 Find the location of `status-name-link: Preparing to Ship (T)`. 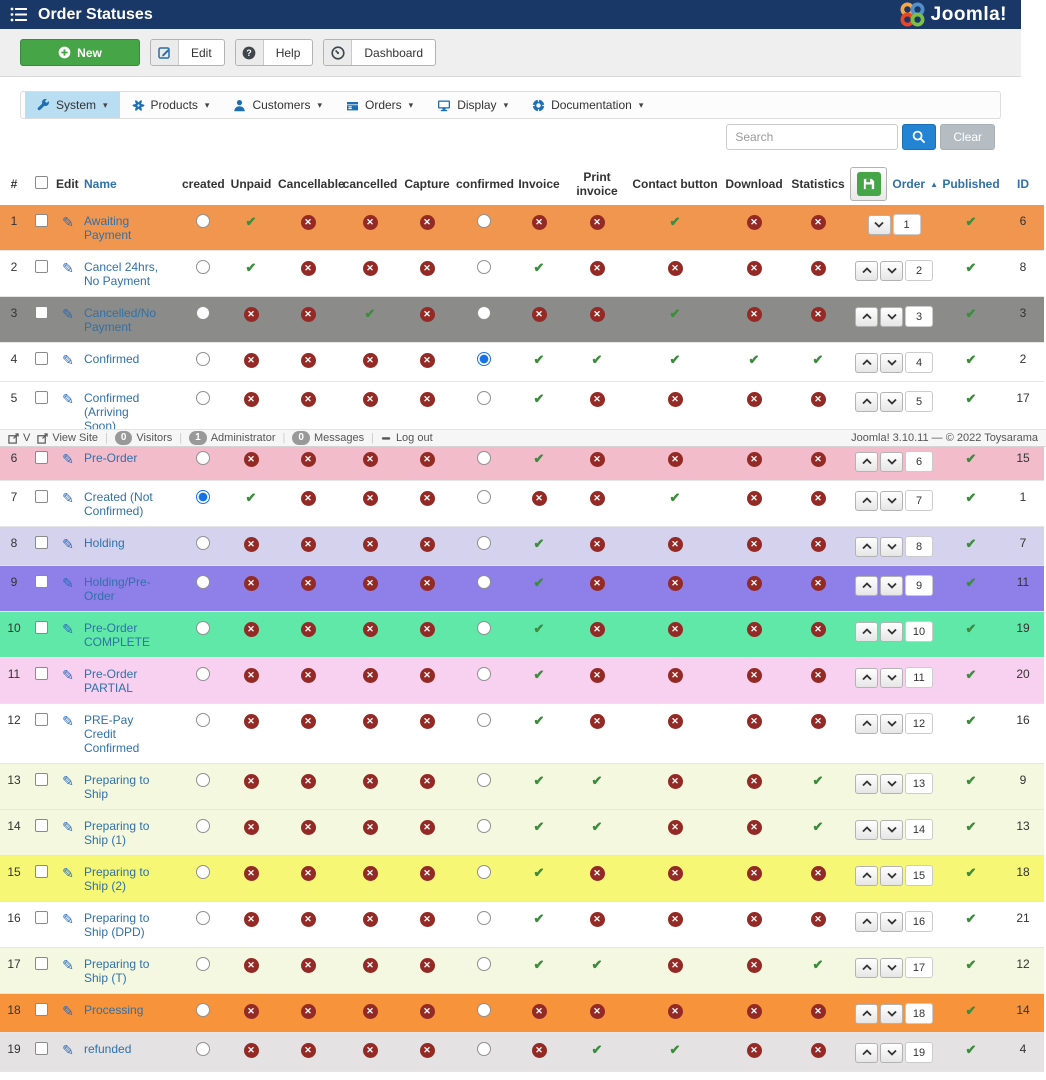

status-name-link: Preparing to Ship (T) is located at coordinates (117, 971).